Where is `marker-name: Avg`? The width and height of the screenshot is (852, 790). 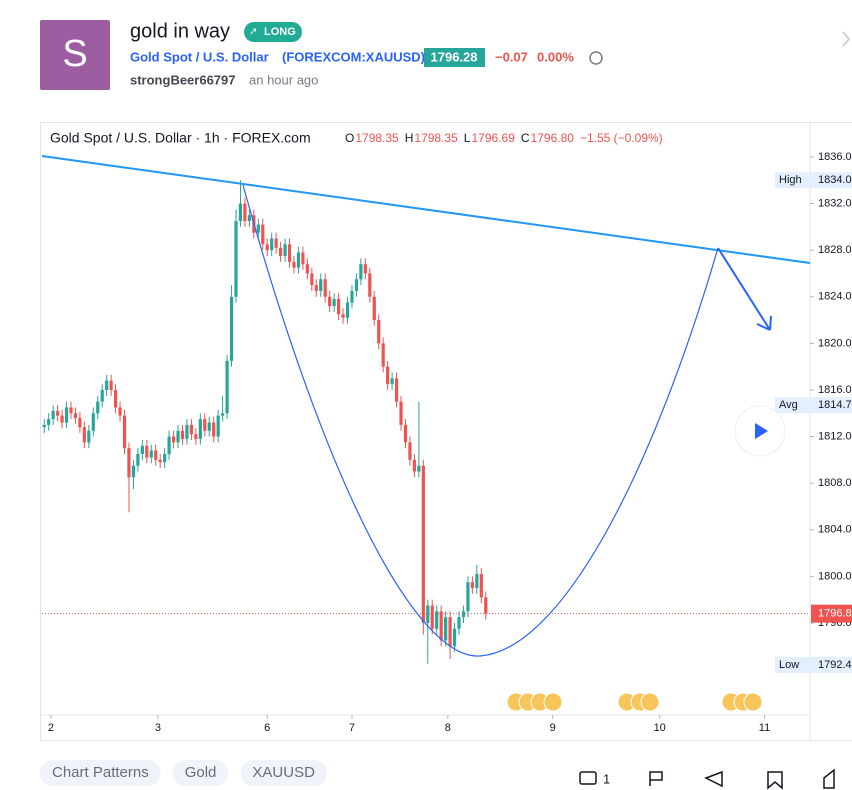 marker-name: Avg is located at coordinates (788, 405).